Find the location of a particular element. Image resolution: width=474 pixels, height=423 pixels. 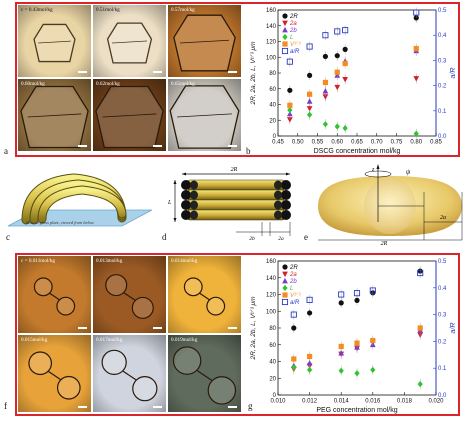

legend-label: 2R is located at coordinates (293, 17).